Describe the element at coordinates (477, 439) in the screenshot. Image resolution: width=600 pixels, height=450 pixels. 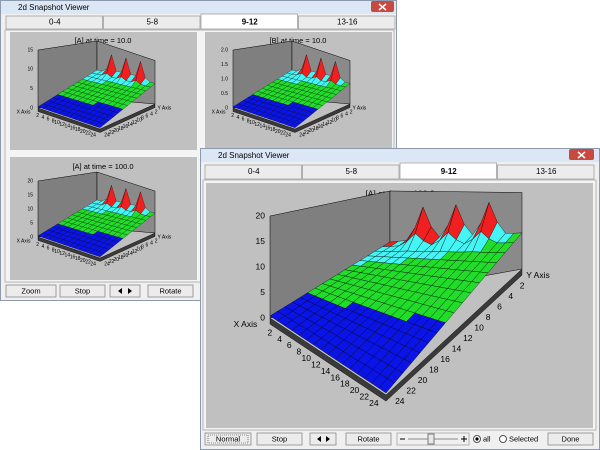
I see `radio-dot` at that location.